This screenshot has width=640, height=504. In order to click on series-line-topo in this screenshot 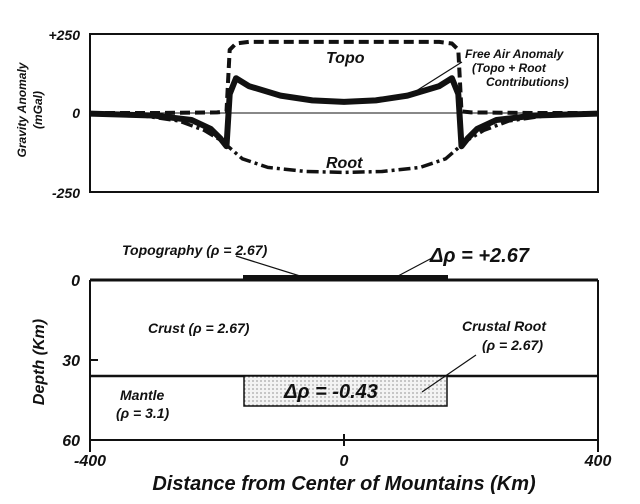, I will do `click(344, 77)`.